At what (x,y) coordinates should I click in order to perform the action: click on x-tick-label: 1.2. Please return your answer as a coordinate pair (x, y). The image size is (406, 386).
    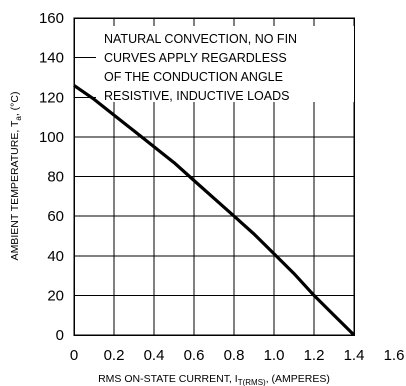
    Looking at the image, I should click on (314, 355).